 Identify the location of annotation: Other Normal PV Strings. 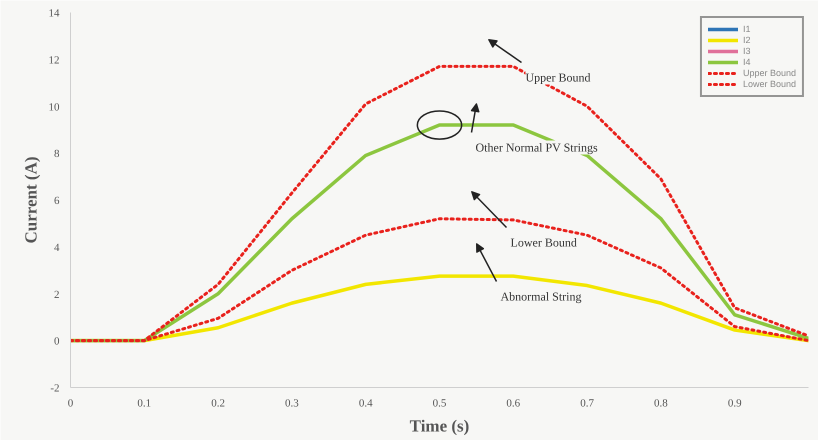
(537, 147).